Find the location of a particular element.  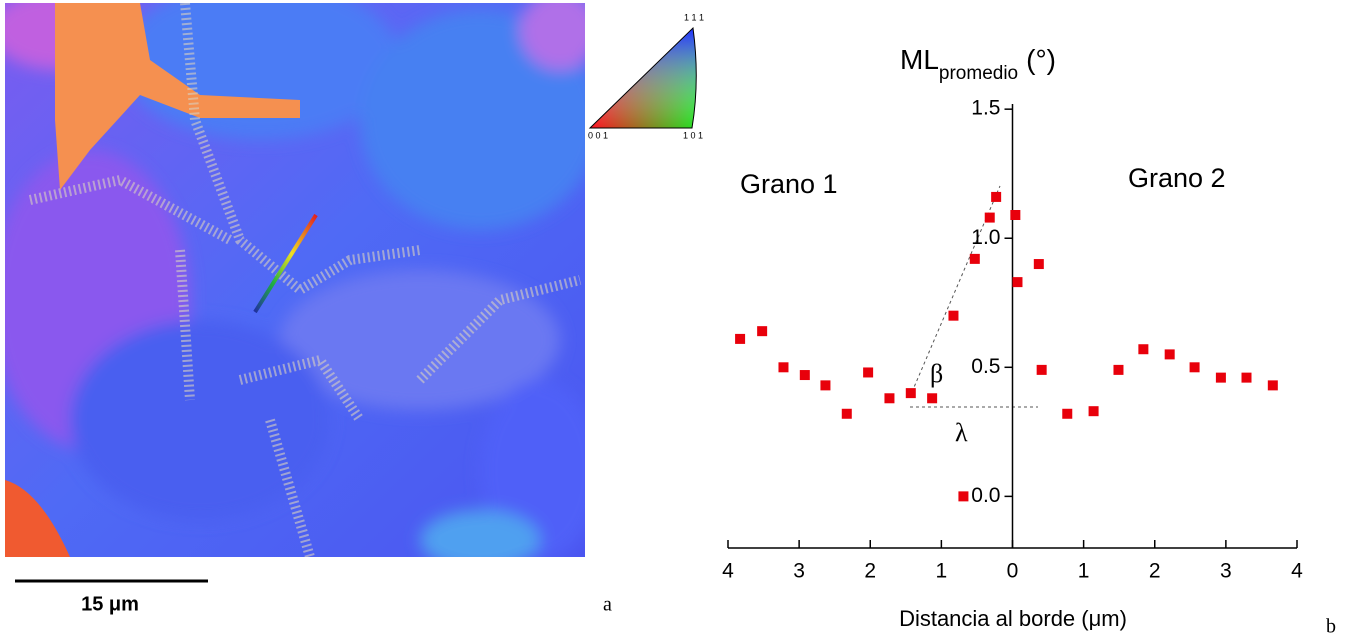

scale-bar-label: 15 μm is located at coordinates (110, 604).